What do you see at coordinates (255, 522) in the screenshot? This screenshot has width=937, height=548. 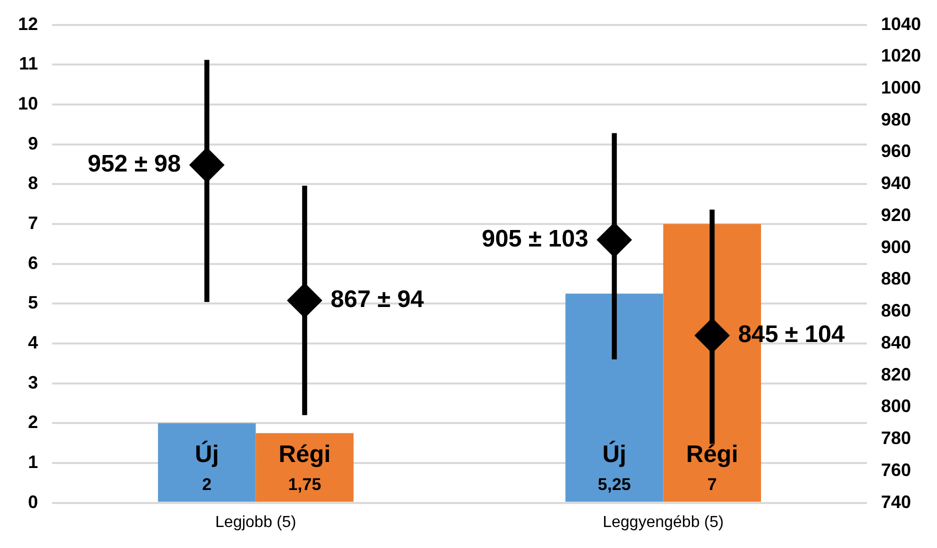 I see `x-tick-label: Legjobb (5)` at bounding box center [255, 522].